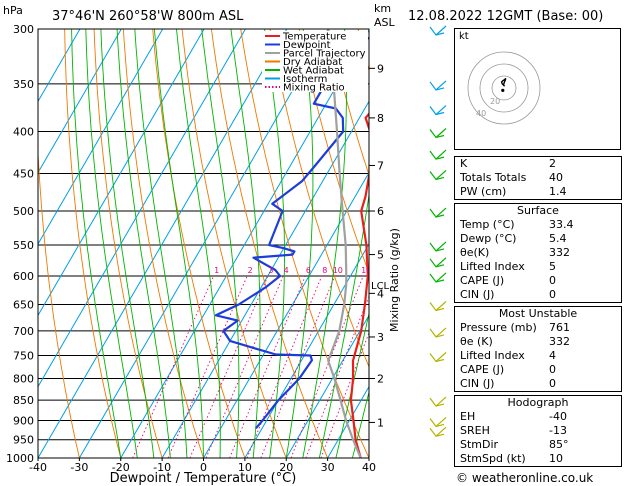  I want to click on row-value: -40, so click(558, 416).